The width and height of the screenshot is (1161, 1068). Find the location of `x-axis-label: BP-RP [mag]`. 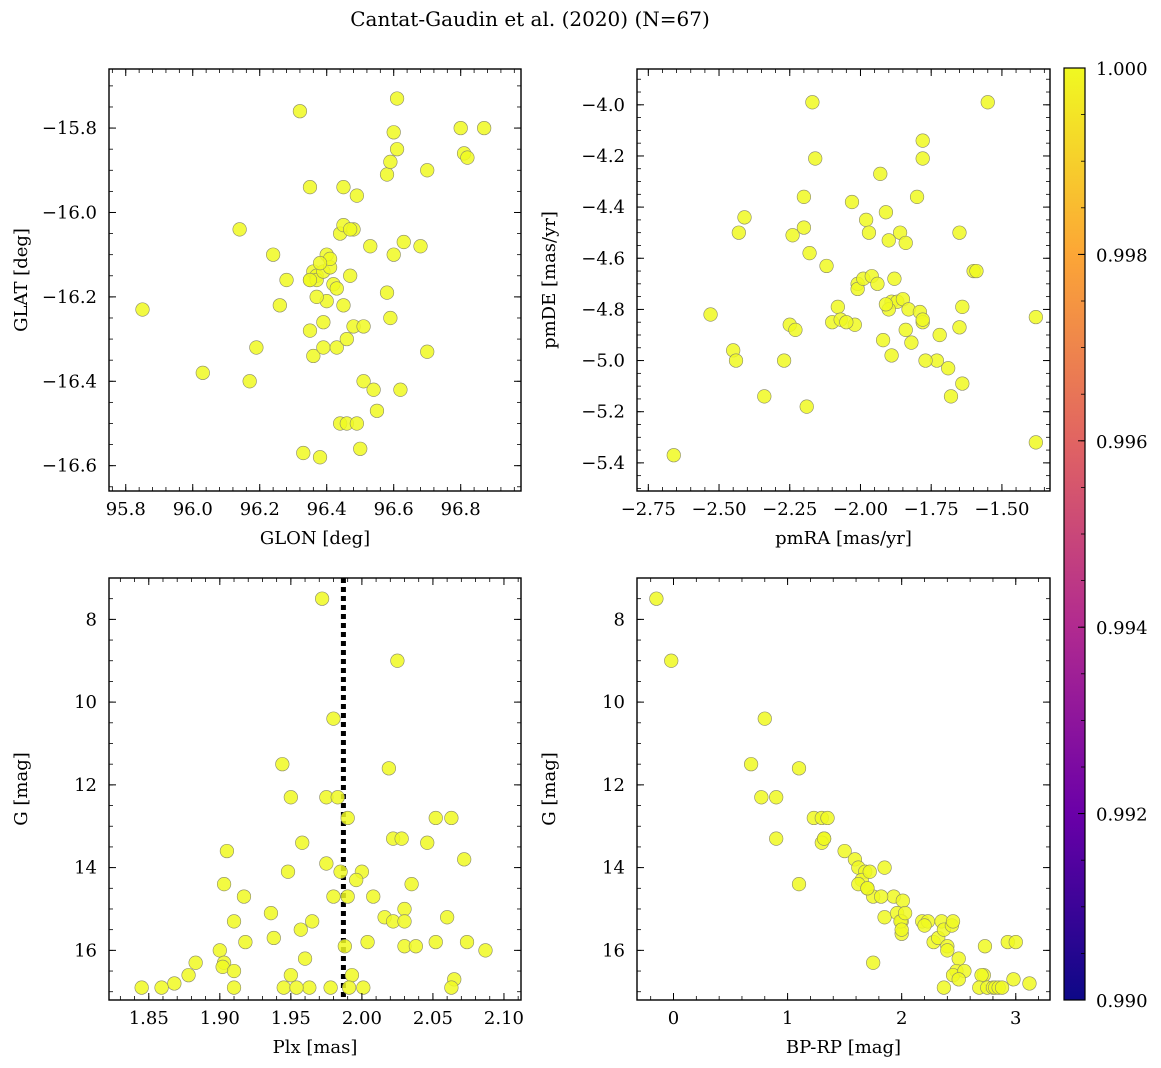

x-axis-label: BP-RP [mag] is located at coordinates (843, 1047).